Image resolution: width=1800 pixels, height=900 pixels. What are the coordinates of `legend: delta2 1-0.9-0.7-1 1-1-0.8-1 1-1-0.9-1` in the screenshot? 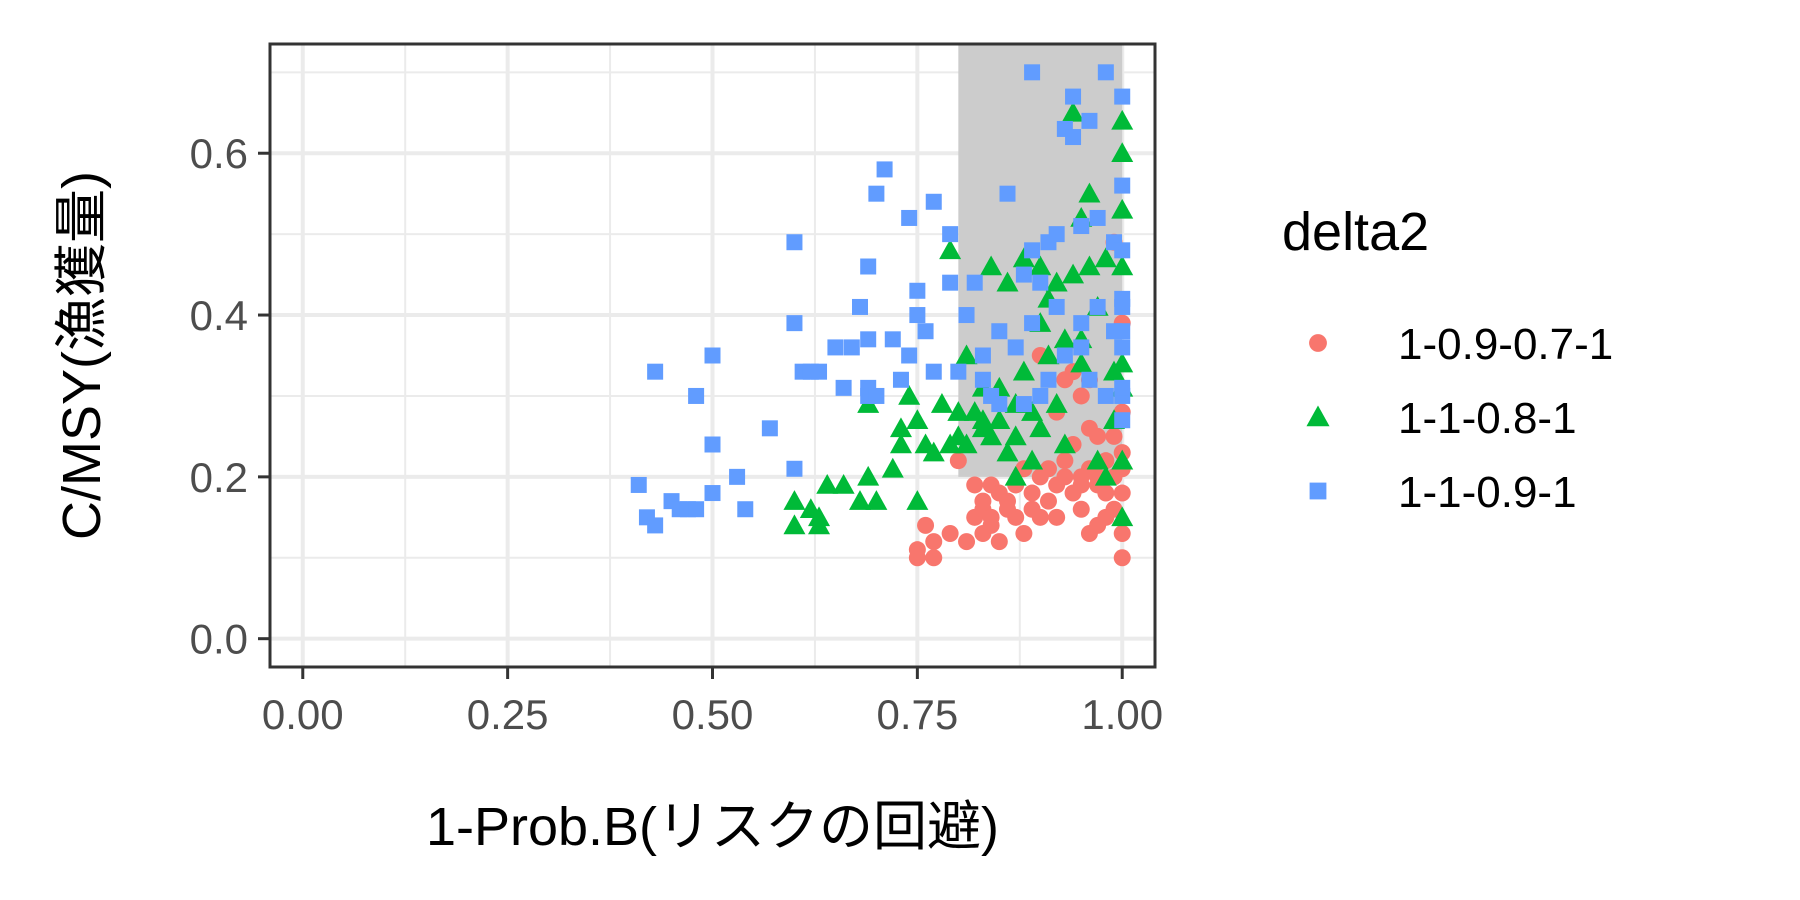 It's located at (1447, 359).